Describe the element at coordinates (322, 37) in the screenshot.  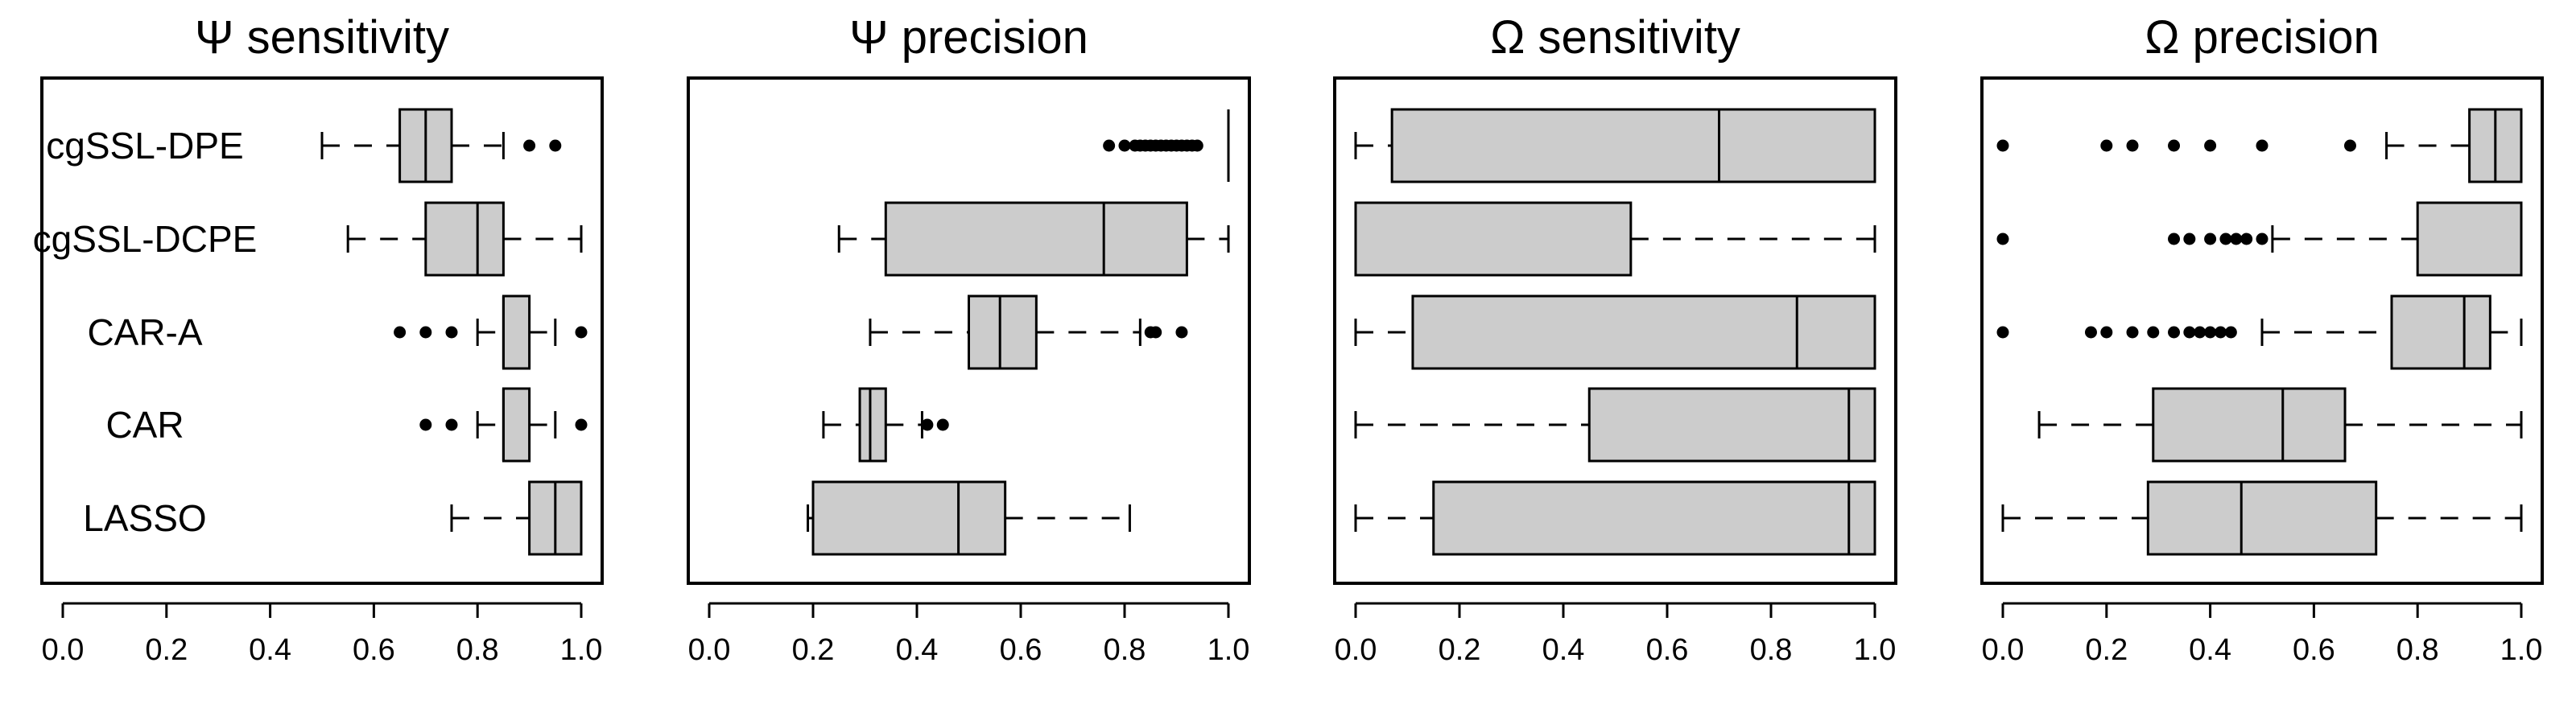
I see `panel-title: Ψ sensitivity` at that location.